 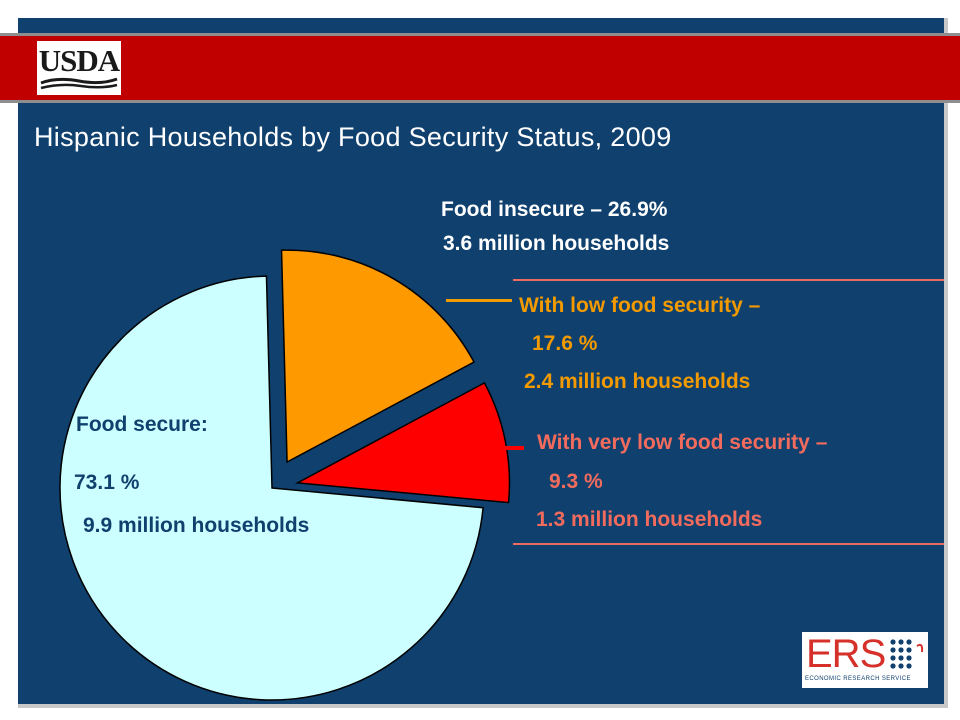 I want to click on ers-logo-text: ERS, so click(x=846, y=654).